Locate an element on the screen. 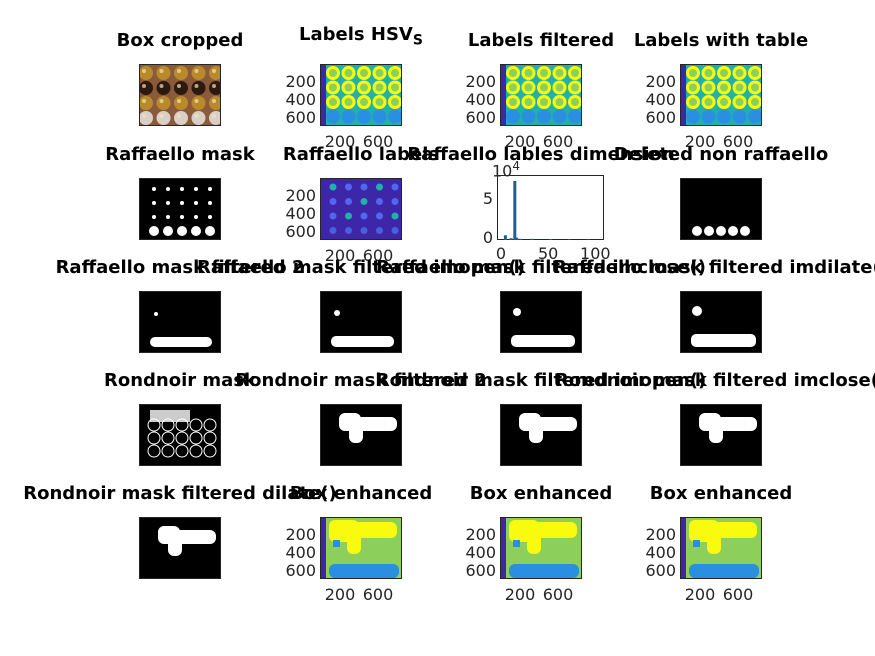 The height and width of the screenshot is (656, 875). panel-title: Raffaello mask filtered imdilate() is located at coordinates (714, 267).